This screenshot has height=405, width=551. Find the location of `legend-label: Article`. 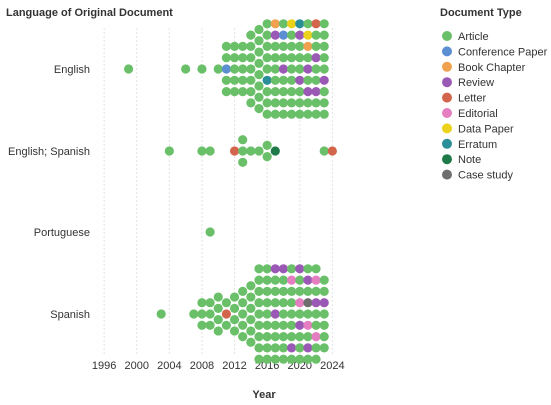

legend-label: Article is located at coordinates (473, 37).